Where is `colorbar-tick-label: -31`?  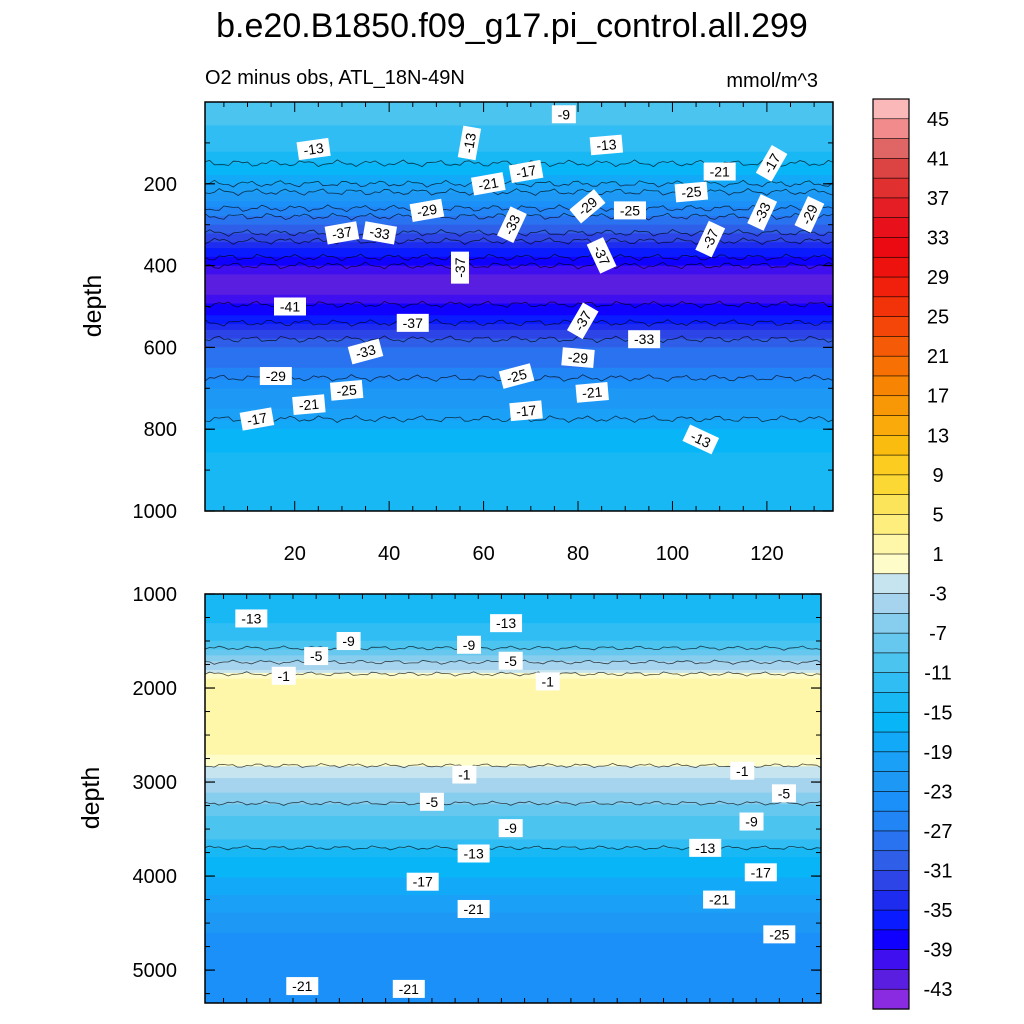 colorbar-tick-label: -31 is located at coordinates (938, 872).